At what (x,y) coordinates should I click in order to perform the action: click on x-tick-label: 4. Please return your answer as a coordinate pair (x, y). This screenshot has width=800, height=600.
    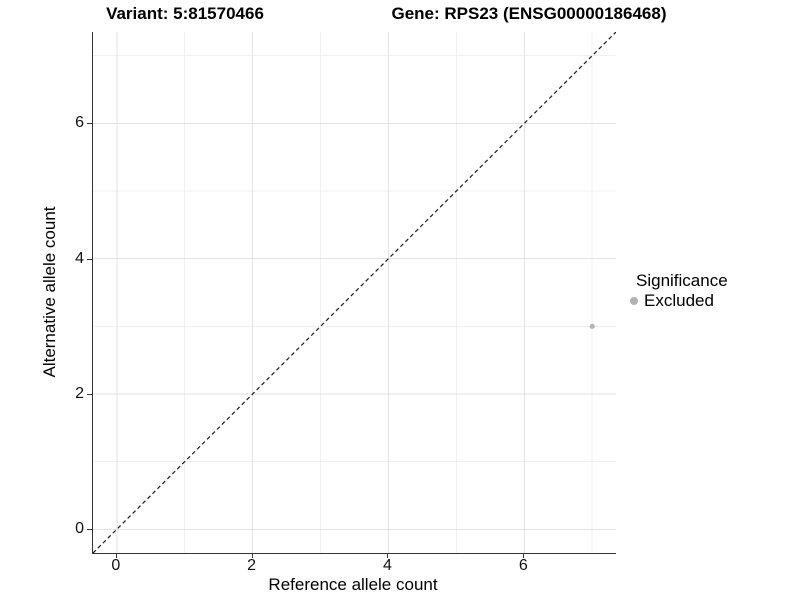
    Looking at the image, I should click on (387, 565).